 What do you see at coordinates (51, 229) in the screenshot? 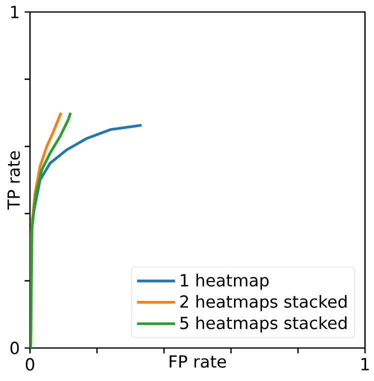
I see `line-series` at bounding box center [51, 229].